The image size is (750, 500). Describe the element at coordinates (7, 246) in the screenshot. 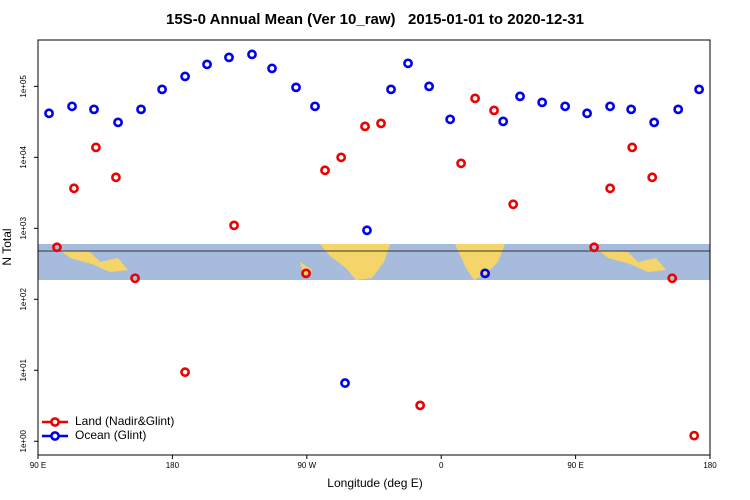

I see `y-axis-label: N Total` at that location.